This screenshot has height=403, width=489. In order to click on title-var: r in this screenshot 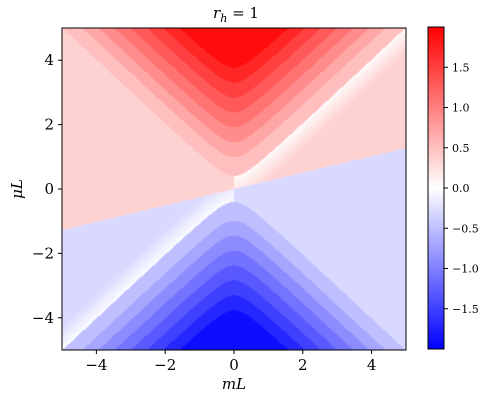, I will do `click(217, 13)`.